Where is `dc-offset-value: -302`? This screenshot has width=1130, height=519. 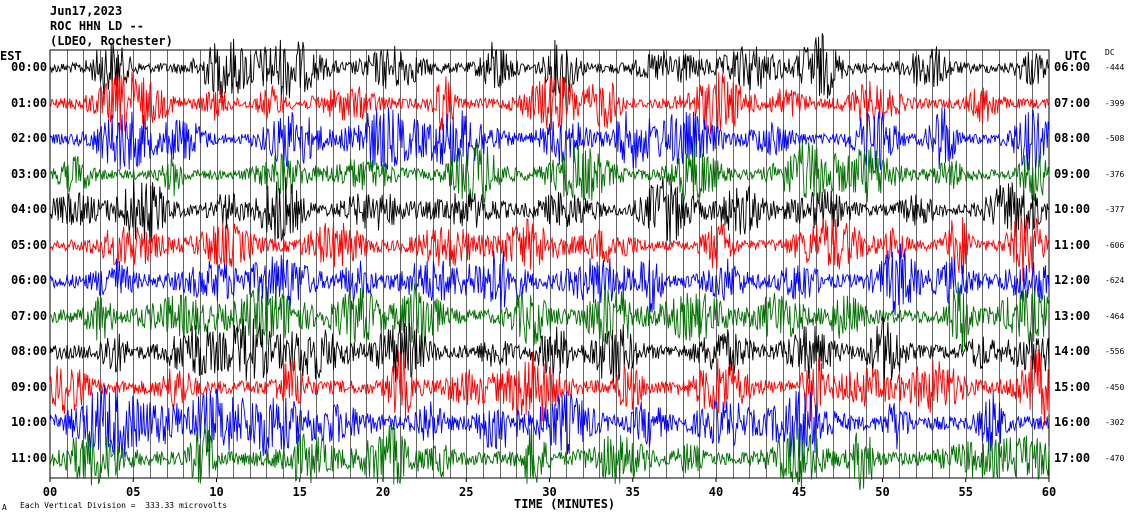 dc-offset-value: -302 is located at coordinates (1115, 422).